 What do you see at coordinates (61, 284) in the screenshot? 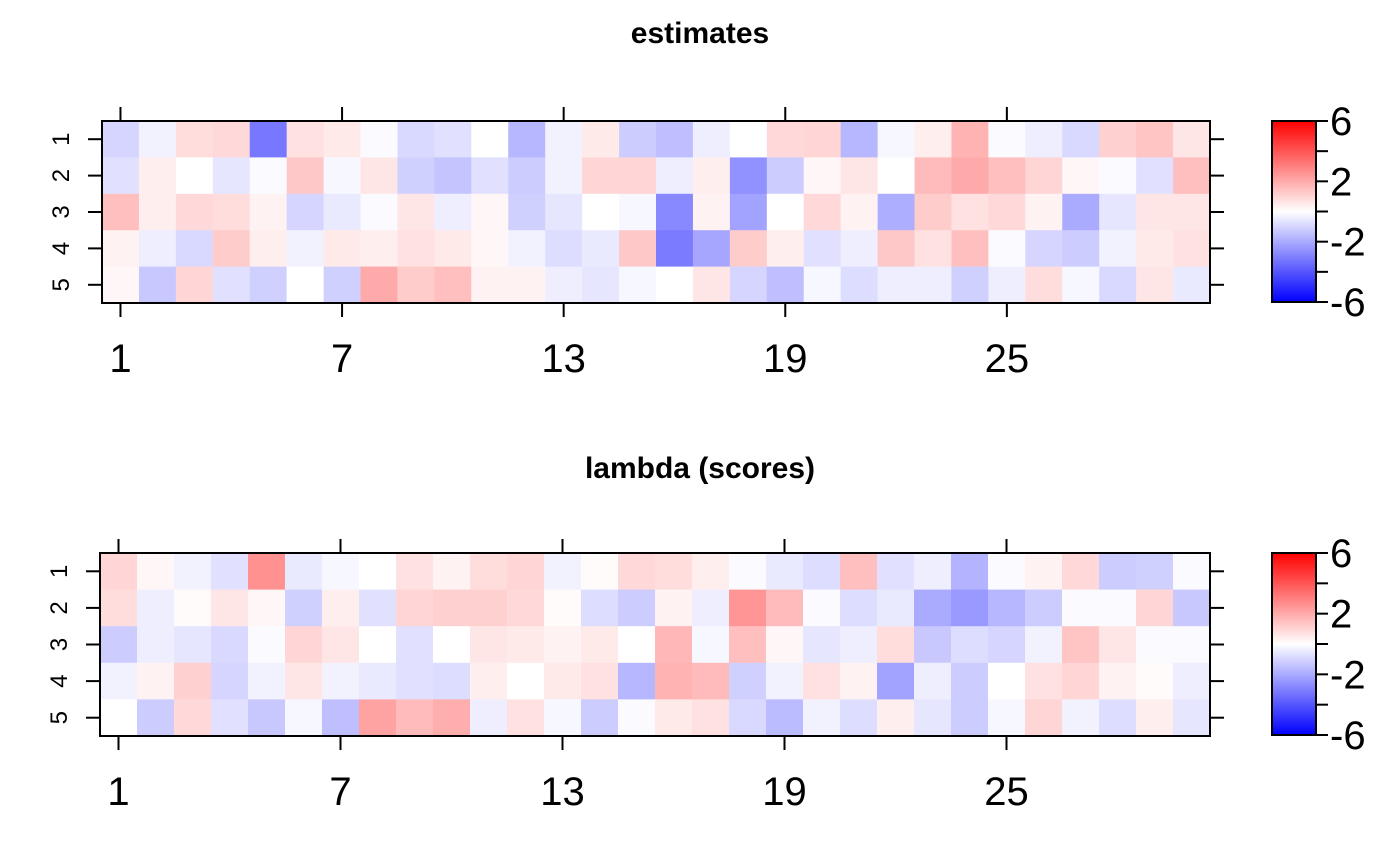
I see `estimates-y-tick-label: 5` at bounding box center [61, 284].